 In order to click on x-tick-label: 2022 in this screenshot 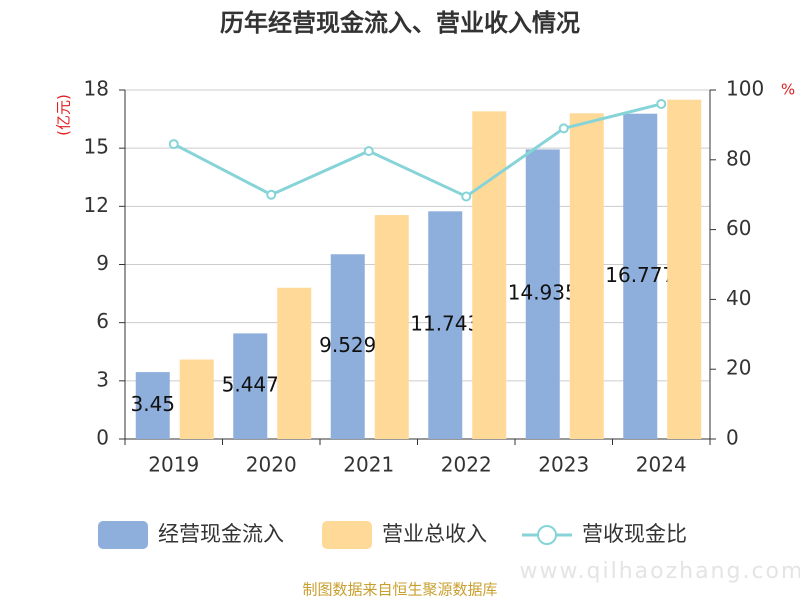, I will do `click(466, 465)`.